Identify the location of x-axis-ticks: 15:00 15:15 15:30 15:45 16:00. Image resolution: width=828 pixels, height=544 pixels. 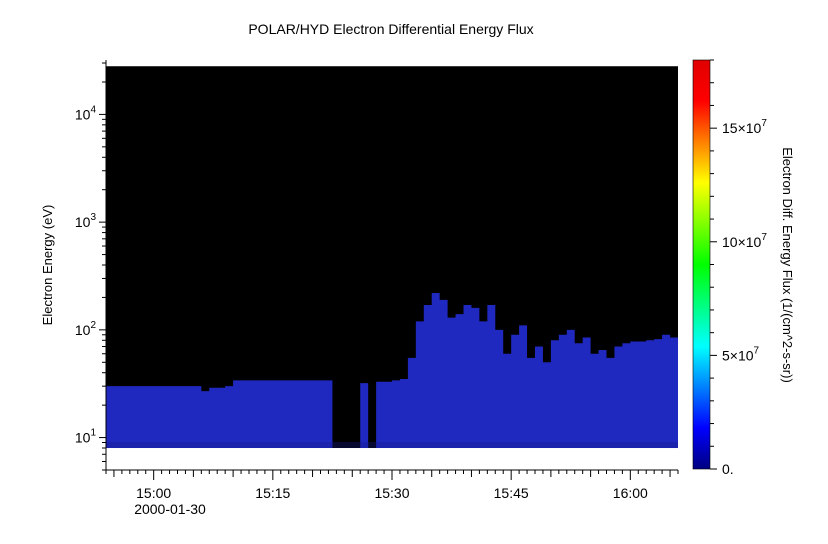
(392, 485).